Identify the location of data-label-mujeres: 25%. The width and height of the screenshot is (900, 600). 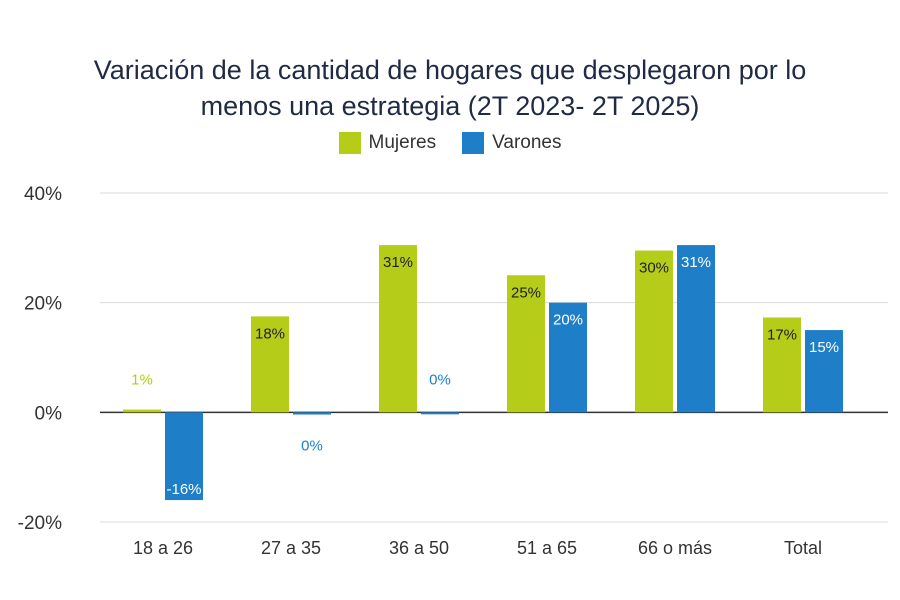
(526, 292).